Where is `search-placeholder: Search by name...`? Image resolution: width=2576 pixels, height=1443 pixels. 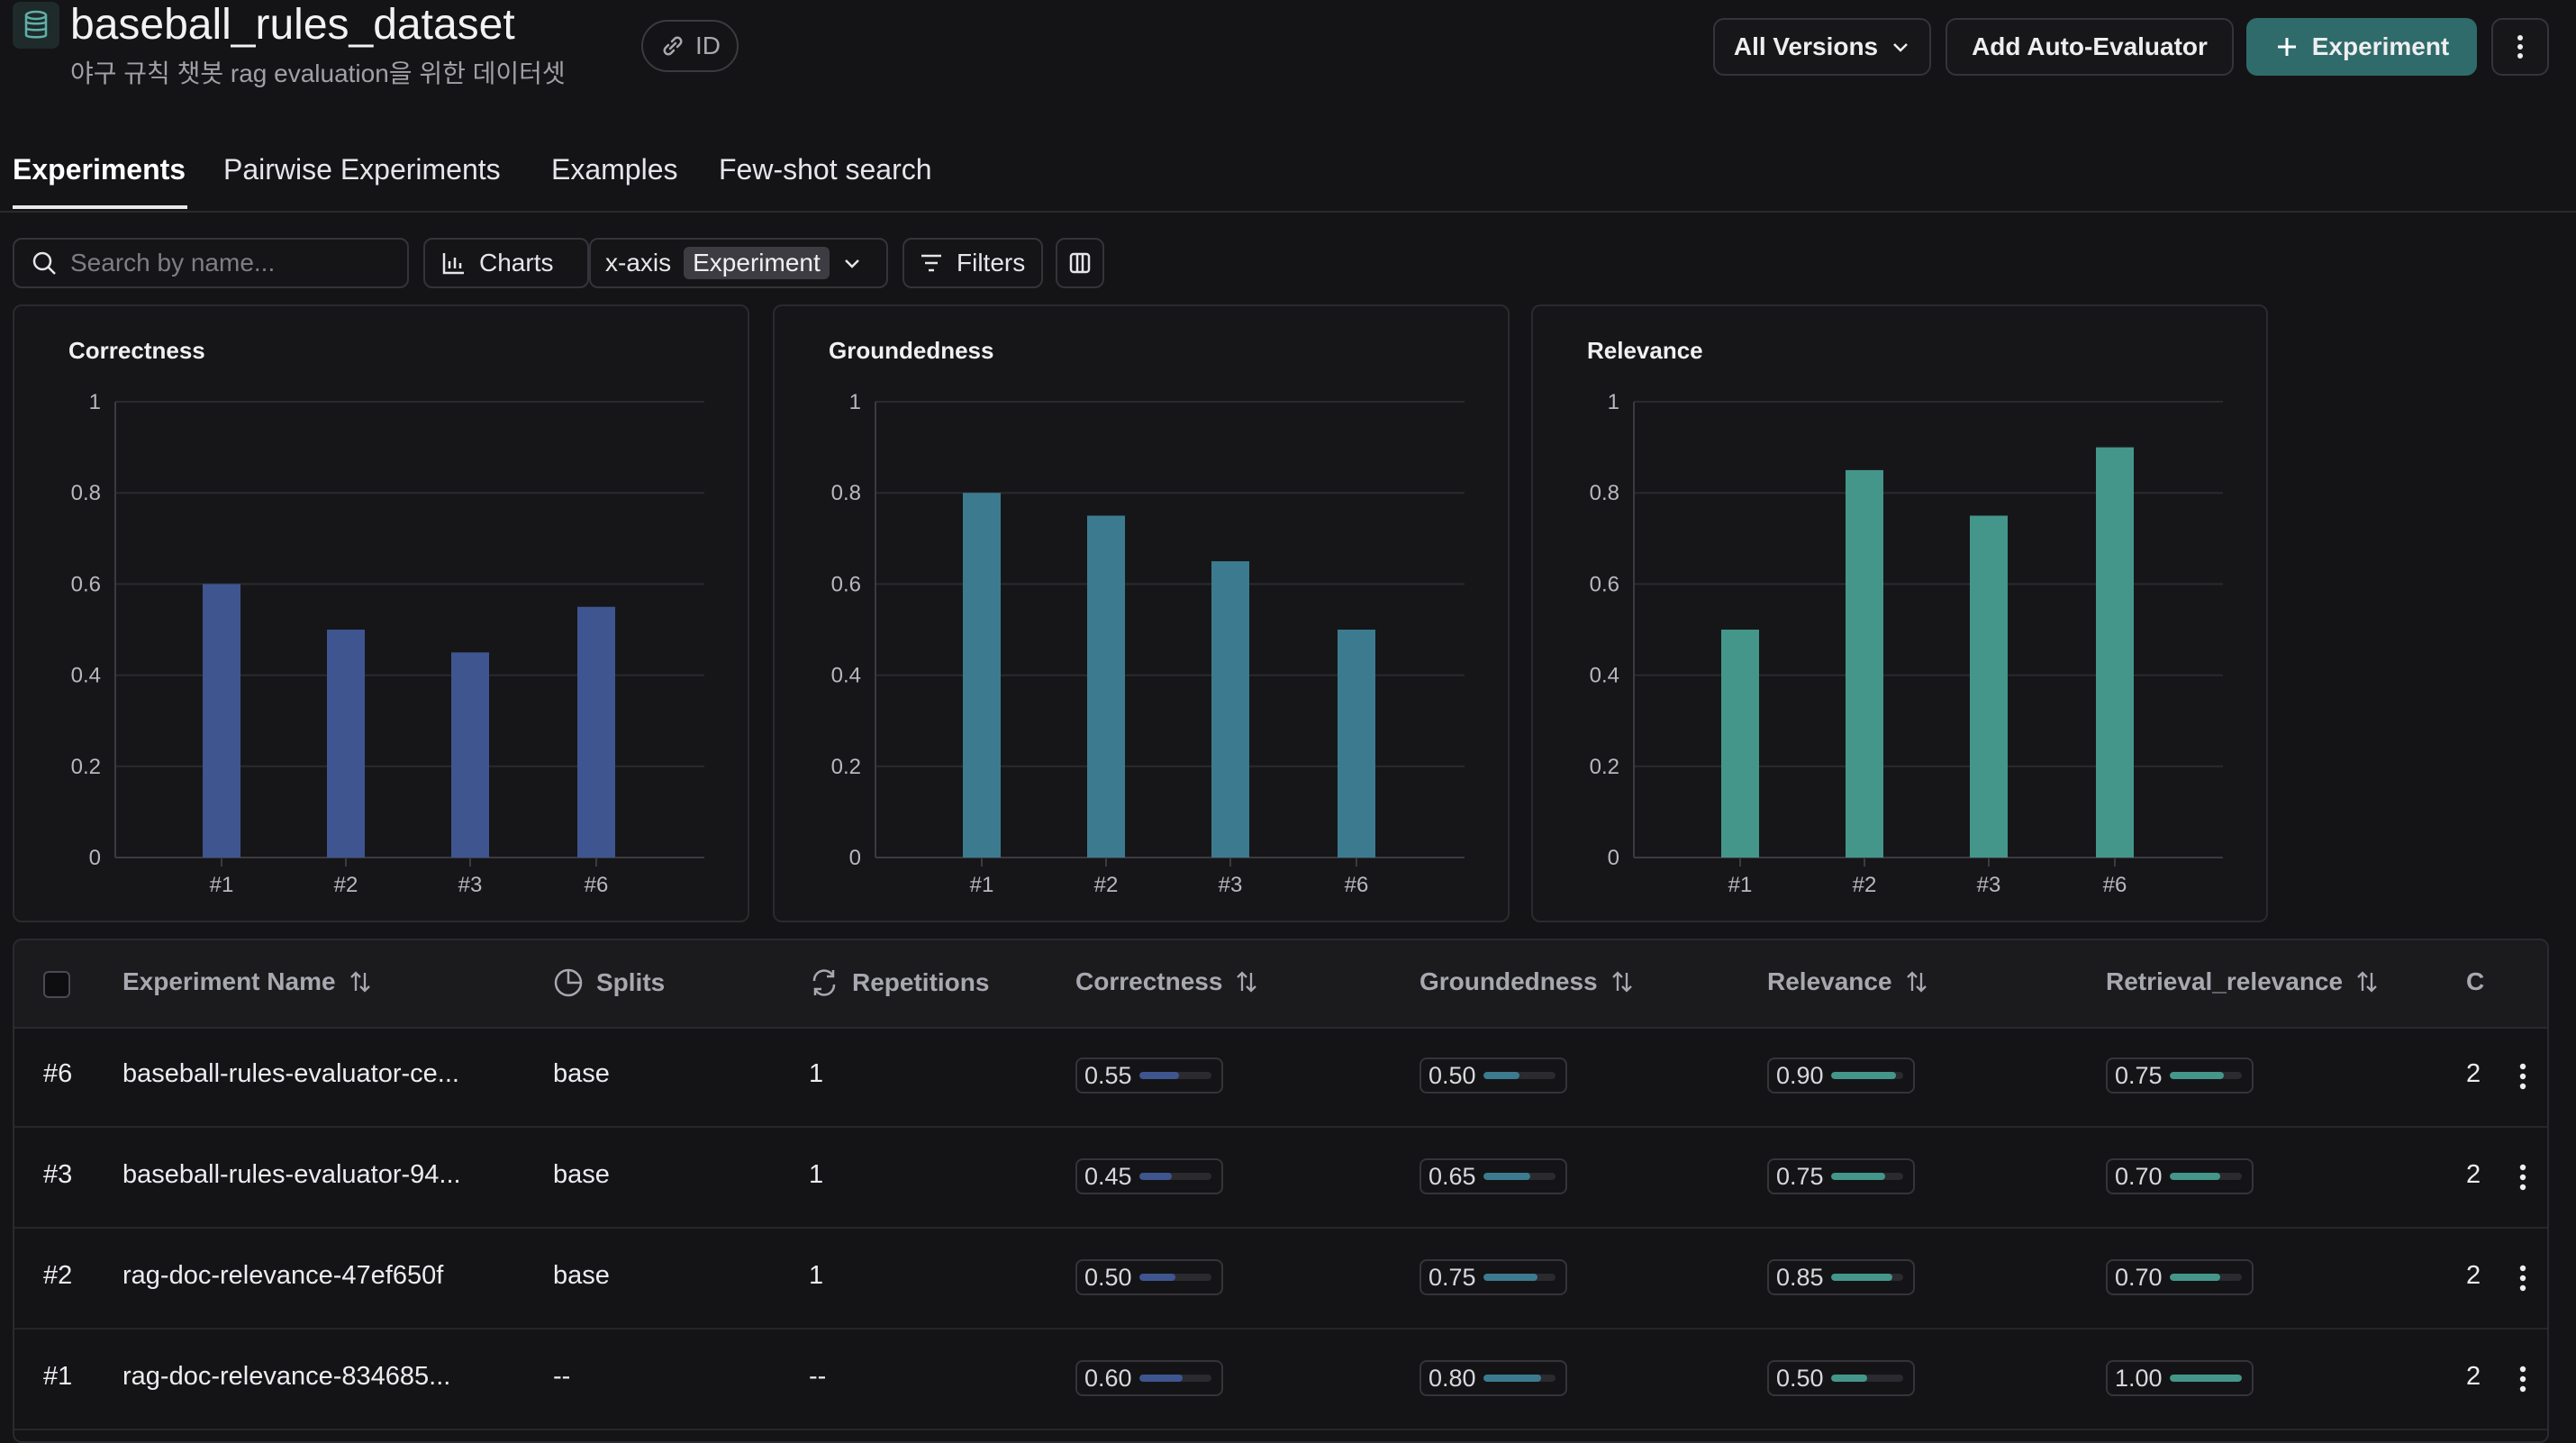
search-placeholder: Search by name... is located at coordinates (173, 263).